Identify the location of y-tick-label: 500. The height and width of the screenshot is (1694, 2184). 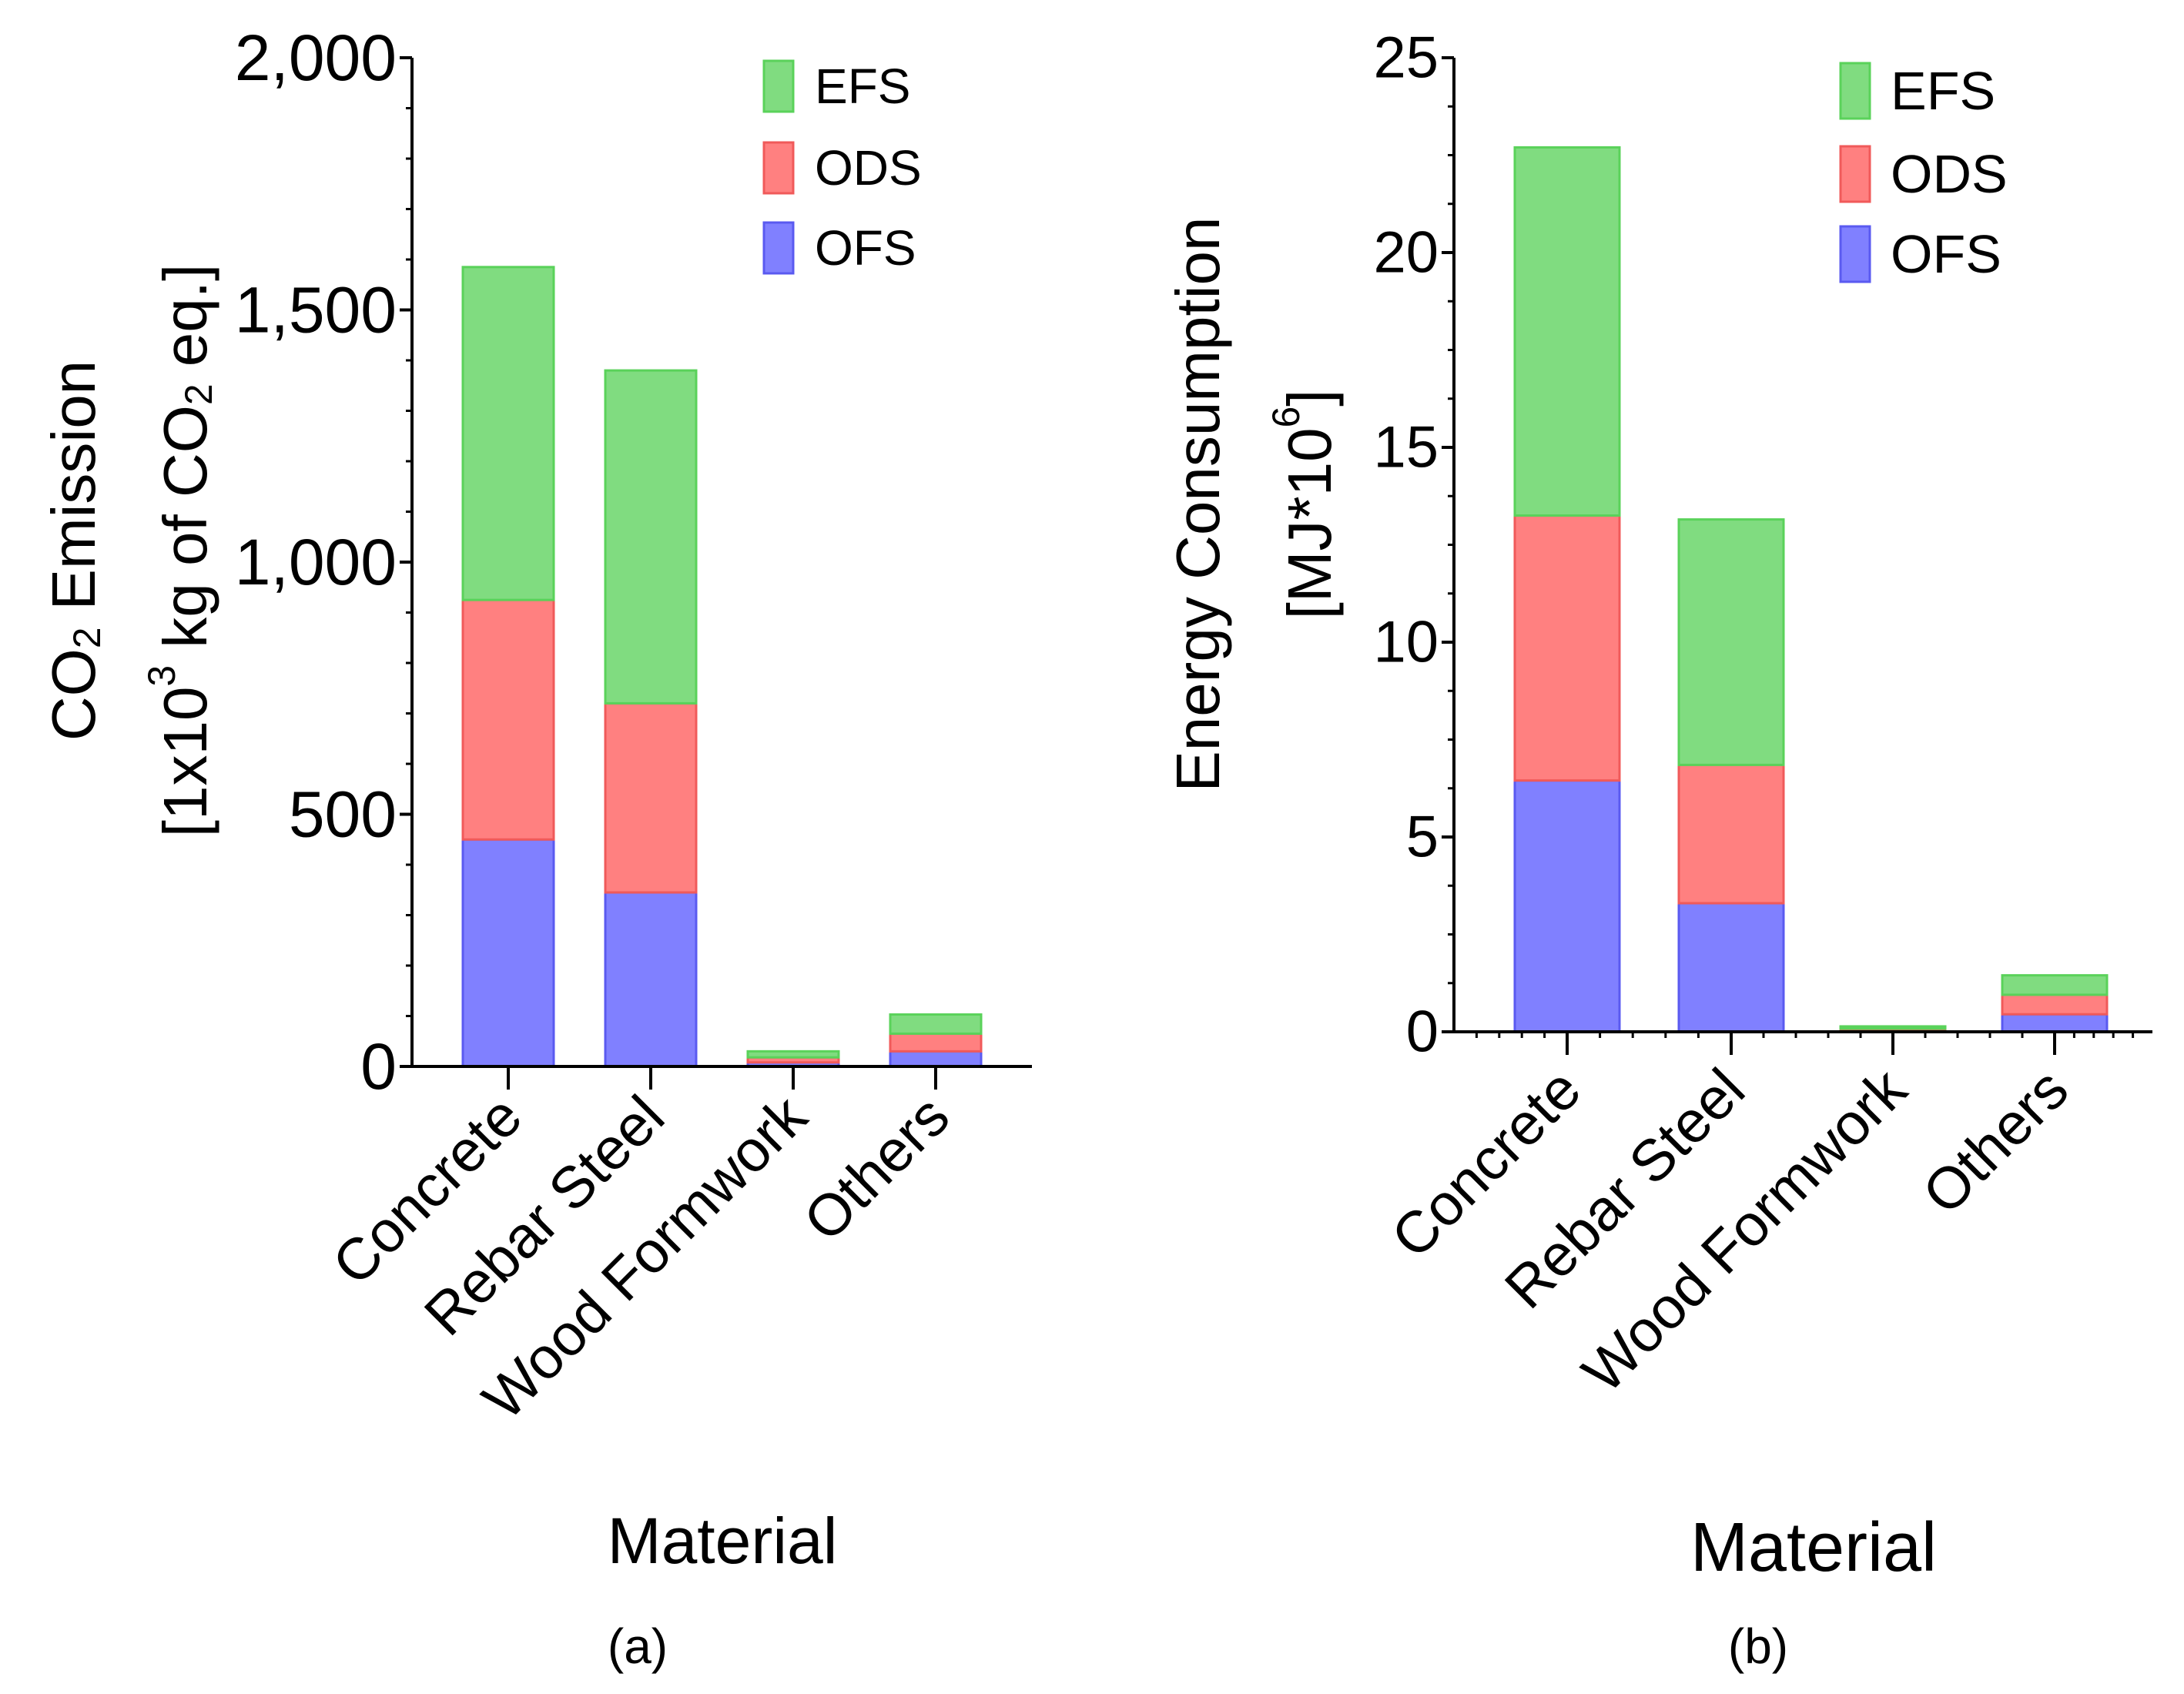
(343, 814).